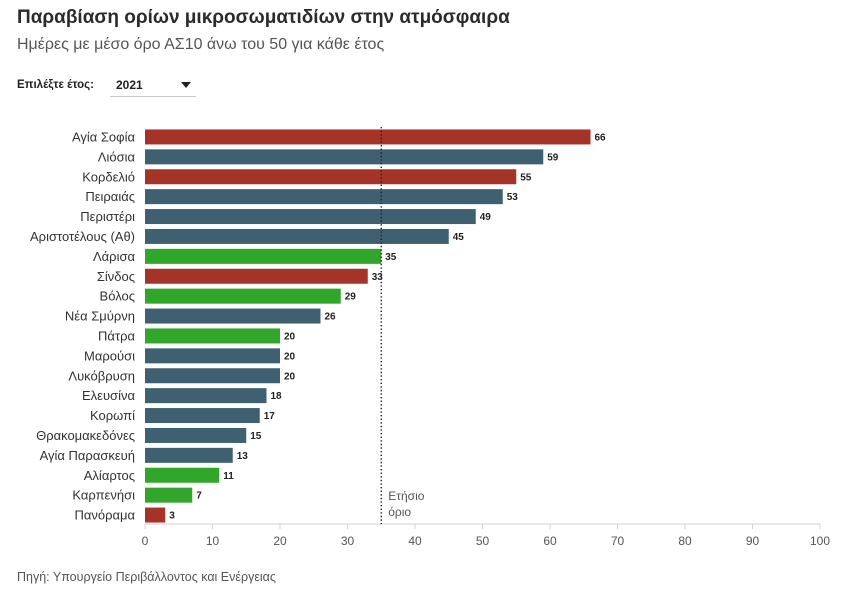 This screenshot has height=593, width=841. I want to click on x-axis: 0 10 20 30 40 50 60 70 80 90 100, so click(486, 535).